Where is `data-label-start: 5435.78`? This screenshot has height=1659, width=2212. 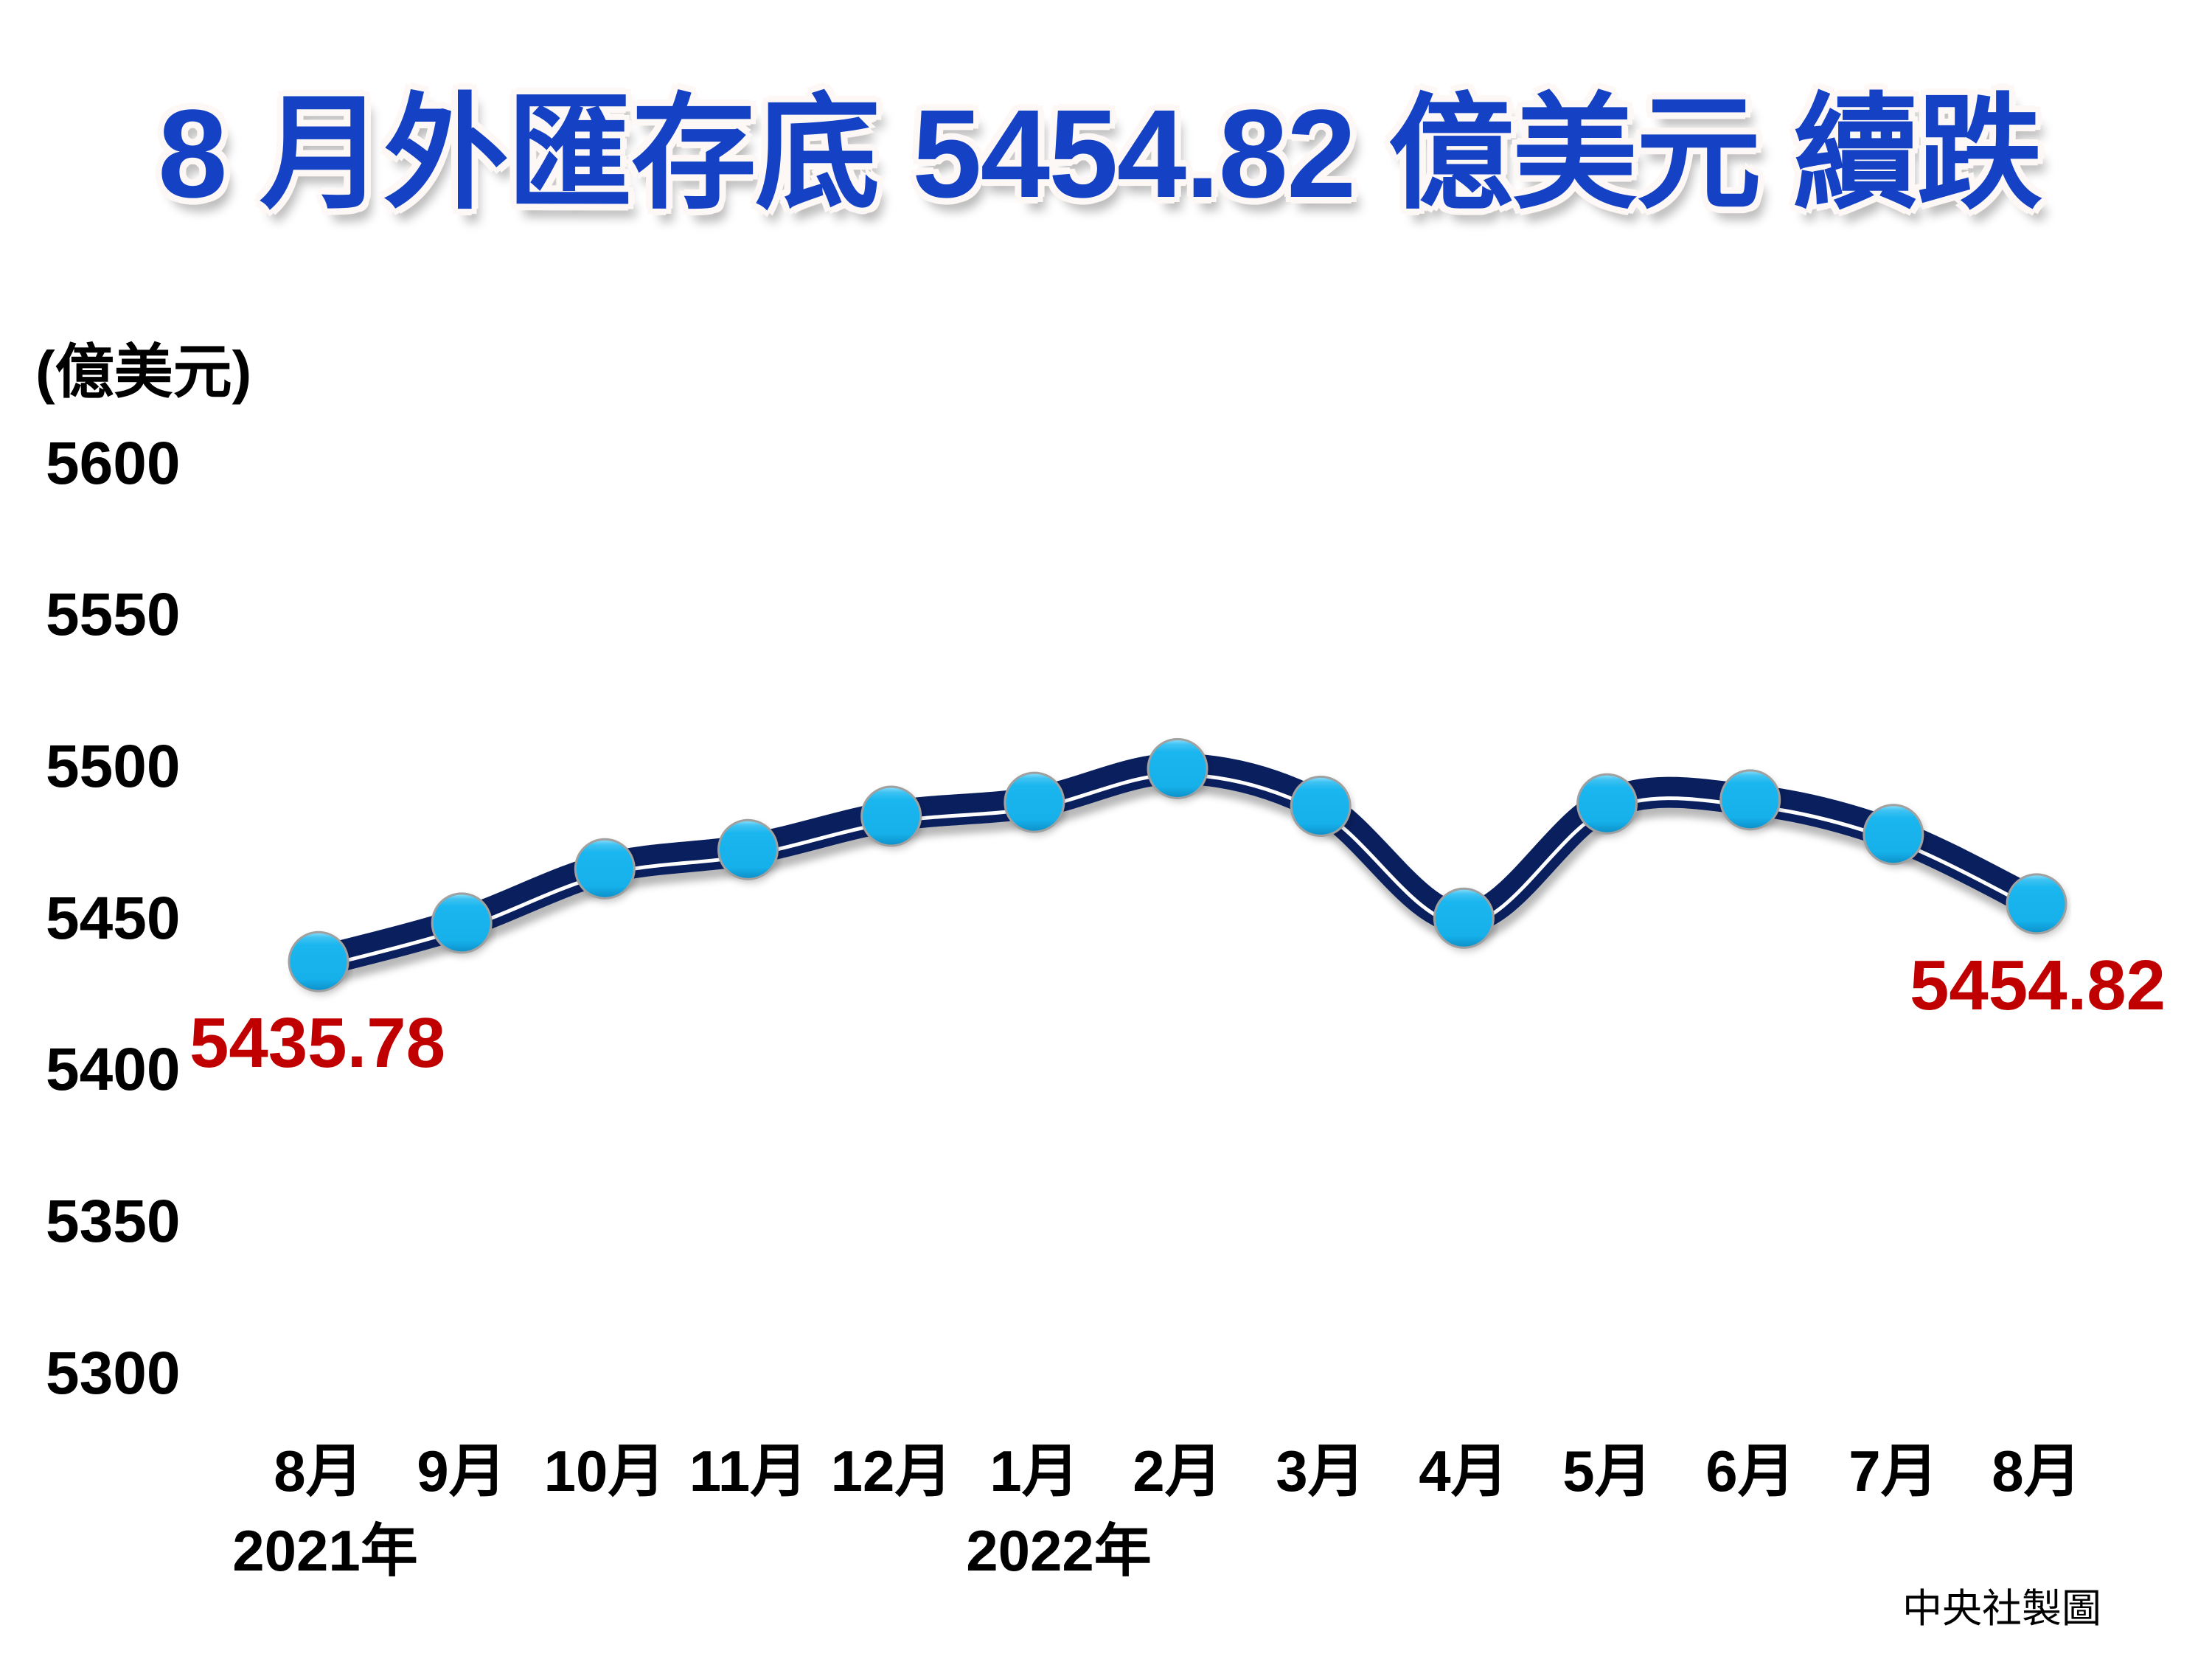 data-label-start: 5435.78 is located at coordinates (317, 1043).